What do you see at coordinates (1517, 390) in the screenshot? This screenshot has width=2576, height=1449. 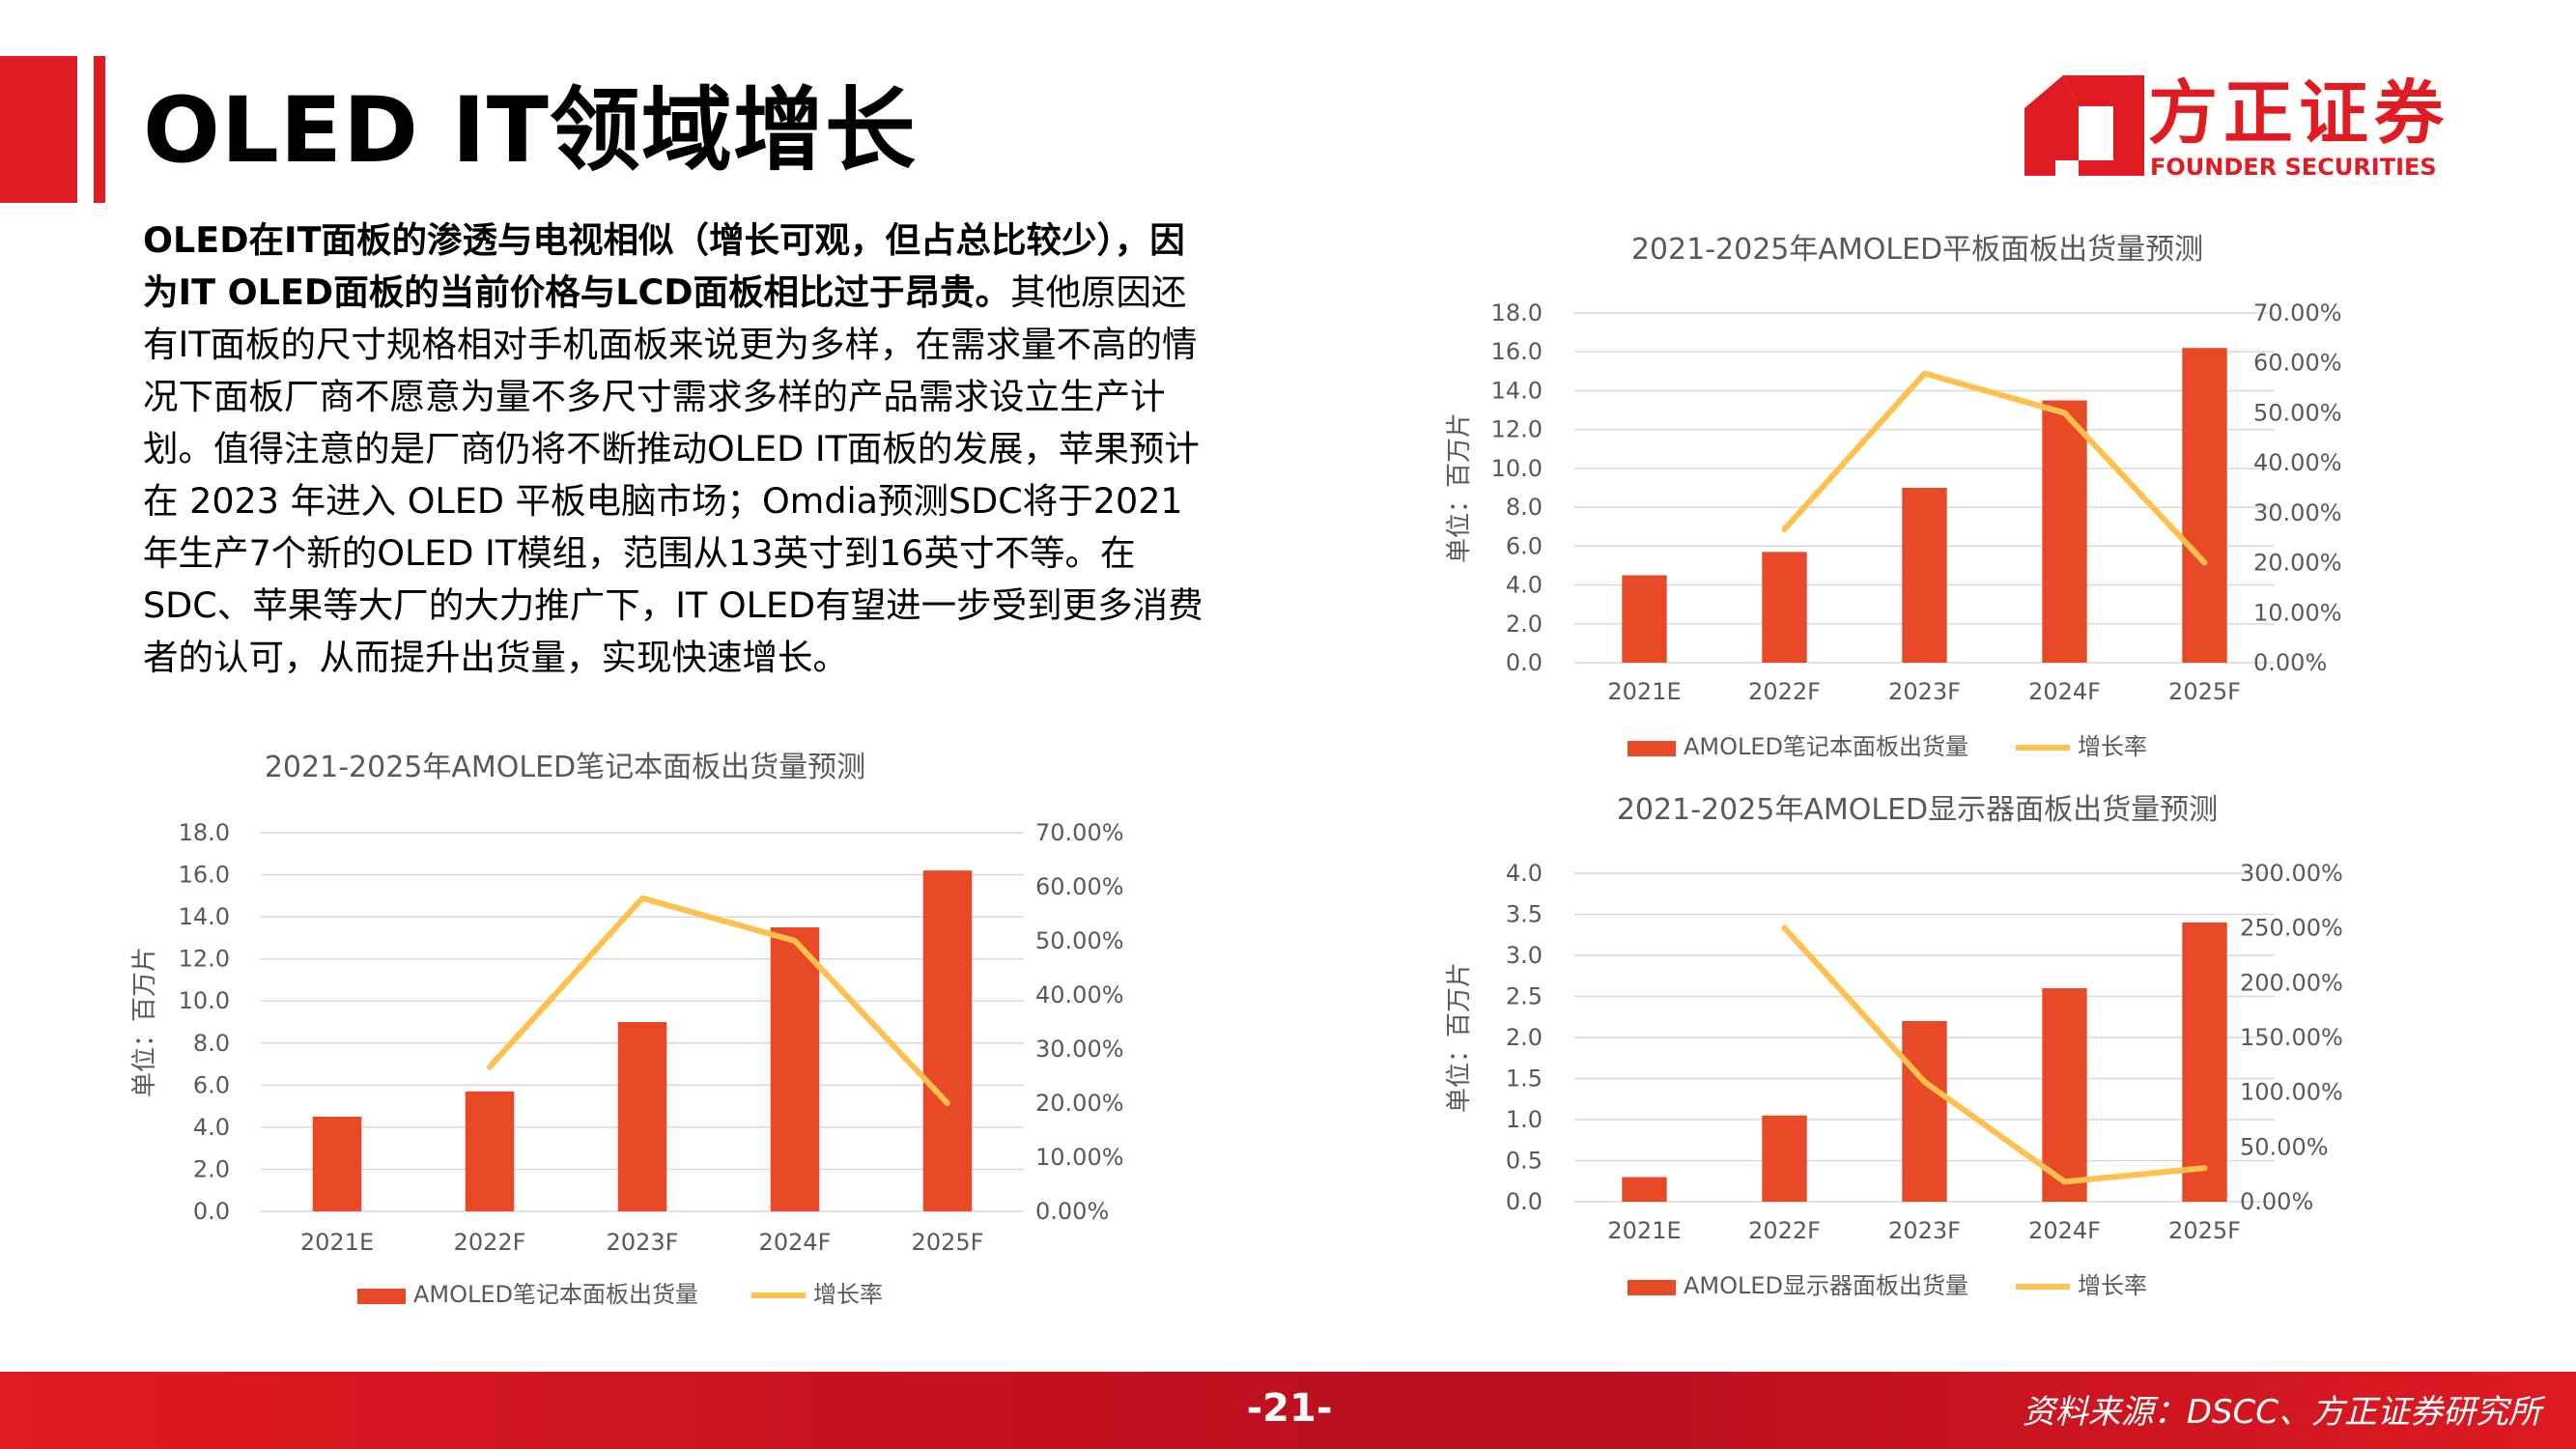 I see `tablet-y-tick-label: 14.0` at bounding box center [1517, 390].